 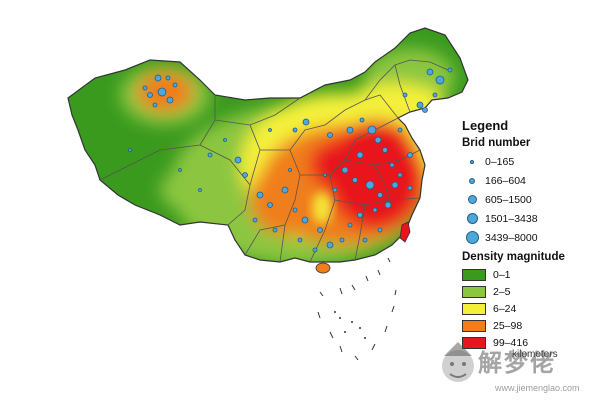 What do you see at coordinates (496, 143) in the screenshot?
I see `bubble-legend-title: Brid number` at bounding box center [496, 143].